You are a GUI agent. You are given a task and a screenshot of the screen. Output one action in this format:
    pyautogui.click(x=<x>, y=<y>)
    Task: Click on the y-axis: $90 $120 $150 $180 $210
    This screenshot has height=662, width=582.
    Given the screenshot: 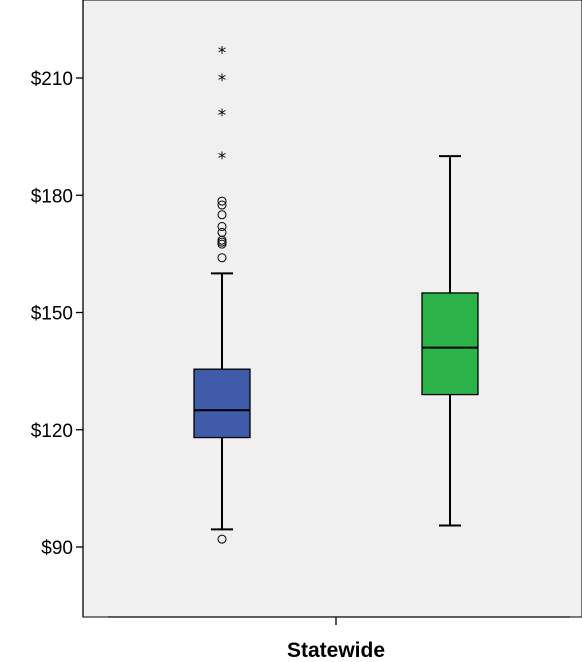 What is the action you would take?
    pyautogui.click(x=57, y=308)
    